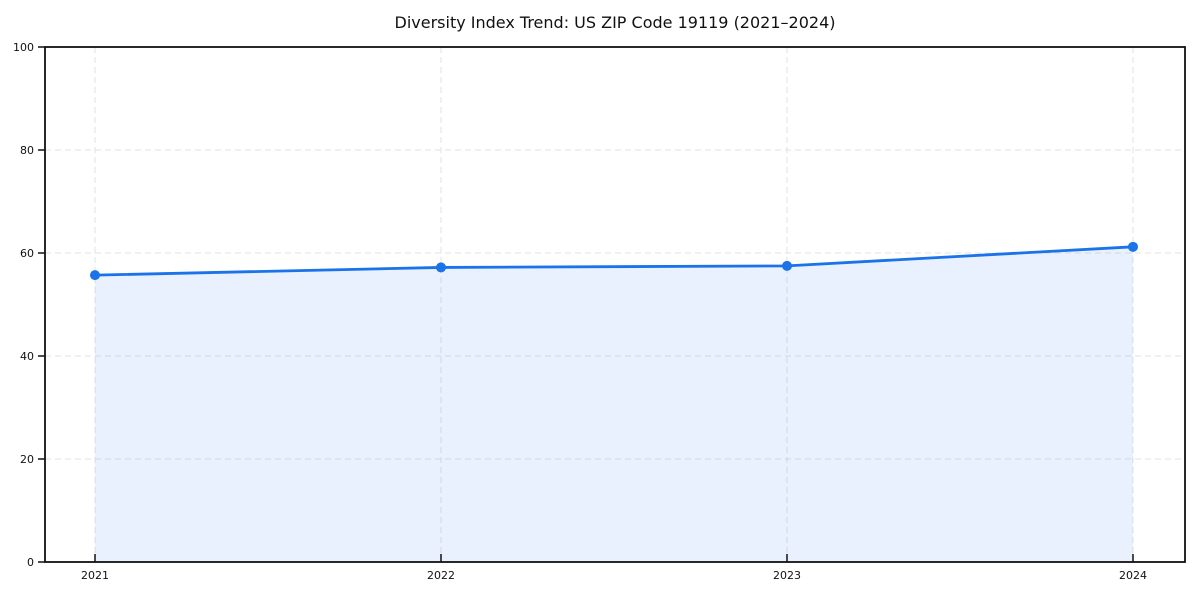 Image resolution: width=1200 pixels, height=600 pixels. Describe the element at coordinates (787, 575) in the screenshot. I see `x-tick-label: 2023` at that location.